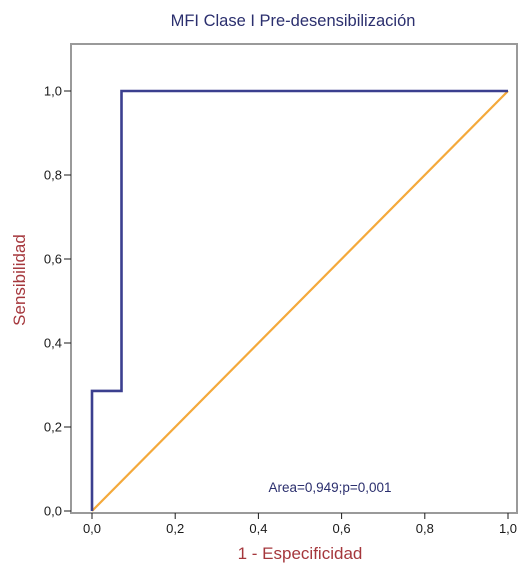  Describe the element at coordinates (329, 487) in the screenshot. I see `auc-annotation: Area=0,949;p=0,001` at that location.